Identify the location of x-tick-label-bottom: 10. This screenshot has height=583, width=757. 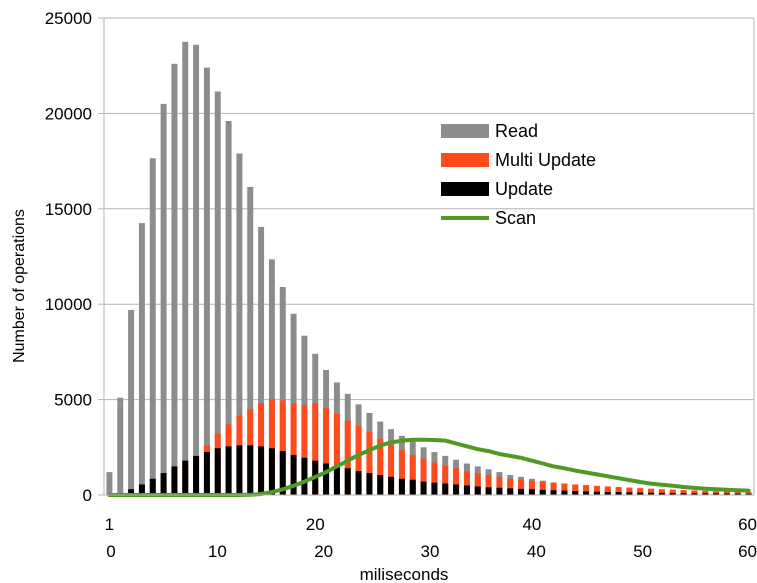
(217, 551).